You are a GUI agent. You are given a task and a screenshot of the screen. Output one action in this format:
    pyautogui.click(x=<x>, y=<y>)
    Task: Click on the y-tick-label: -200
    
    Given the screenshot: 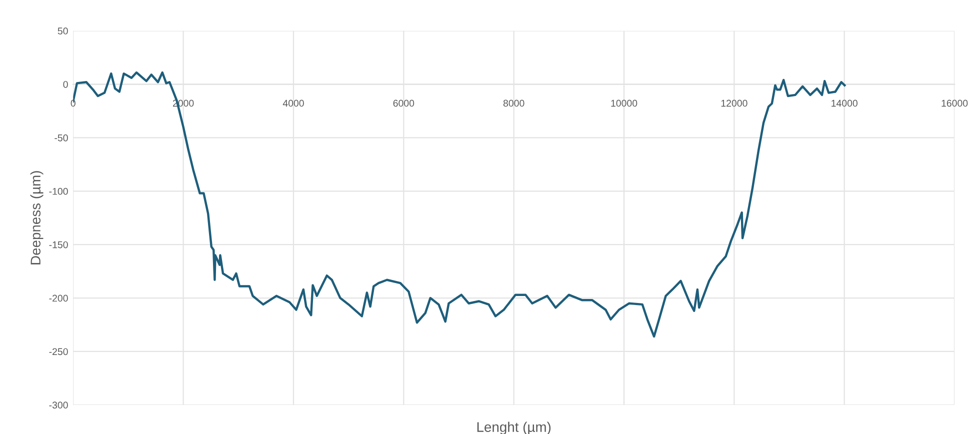 What is the action you would take?
    pyautogui.click(x=58, y=298)
    